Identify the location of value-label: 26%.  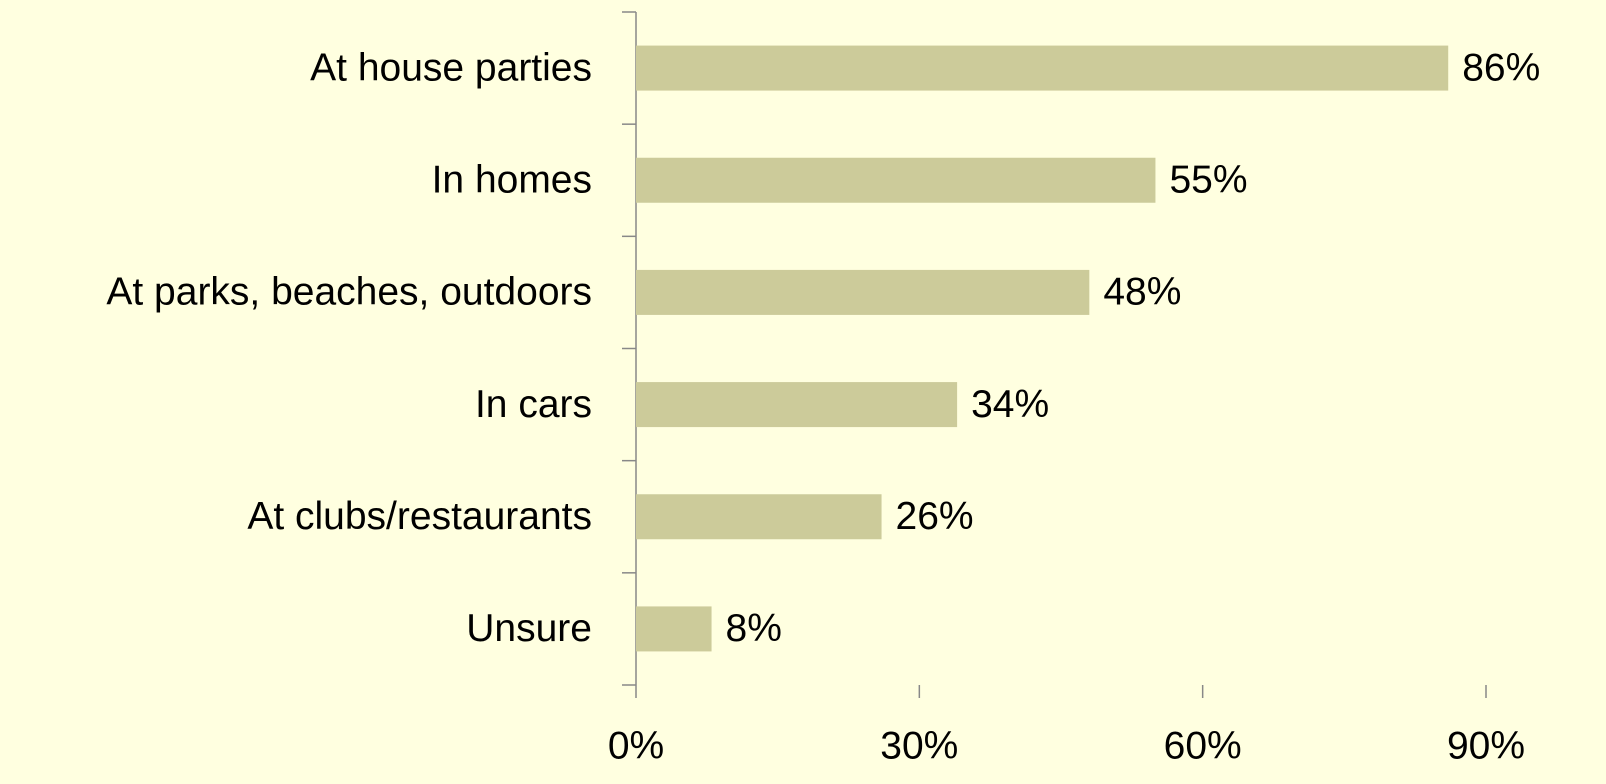
(935, 516).